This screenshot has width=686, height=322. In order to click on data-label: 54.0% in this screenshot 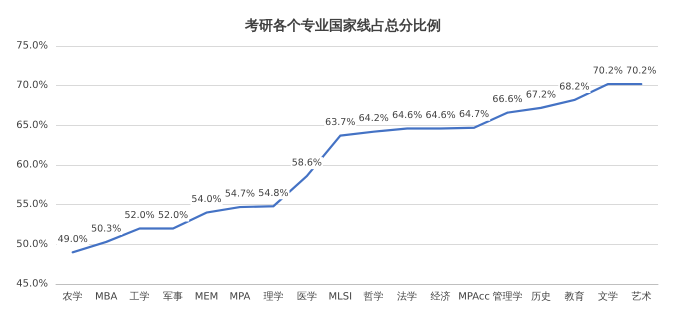, I will do `click(206, 200)`.